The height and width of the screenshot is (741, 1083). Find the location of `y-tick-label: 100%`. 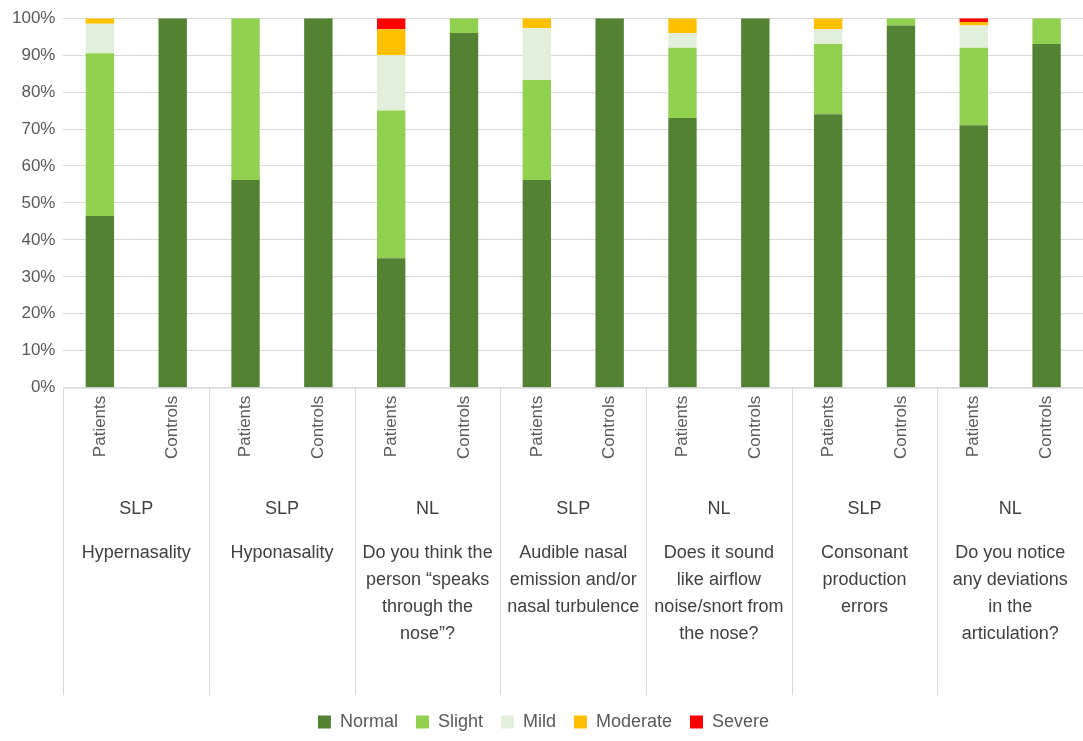

y-tick-label: 100% is located at coordinates (34, 17).